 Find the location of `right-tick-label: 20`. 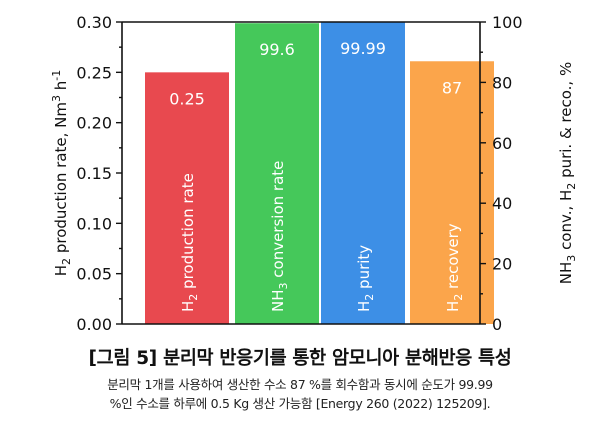

right-tick-label: 20 is located at coordinates (502, 264).